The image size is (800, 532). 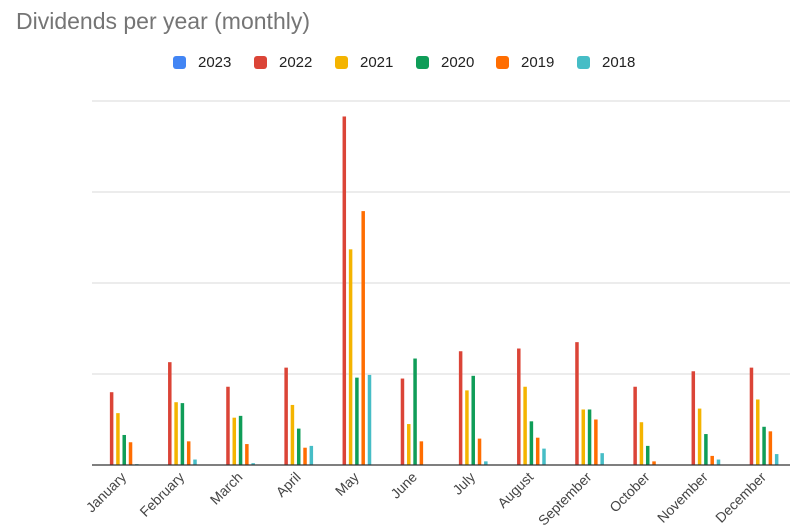 What do you see at coordinates (589, 437) in the screenshot?
I see `bar-september-2020` at bounding box center [589, 437].